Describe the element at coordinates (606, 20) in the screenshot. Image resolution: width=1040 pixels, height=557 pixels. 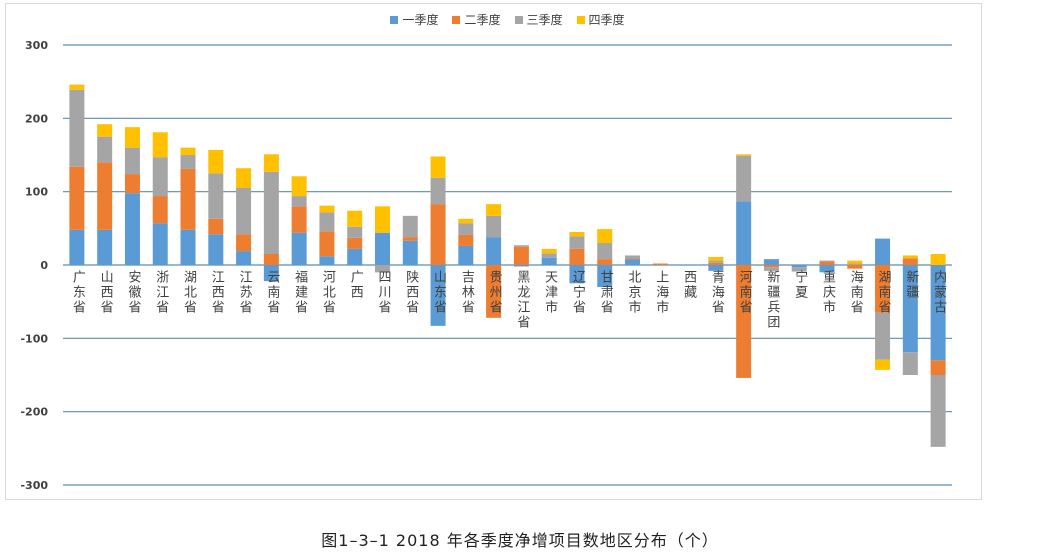
I see `legend-label-q4: 四季度` at that location.